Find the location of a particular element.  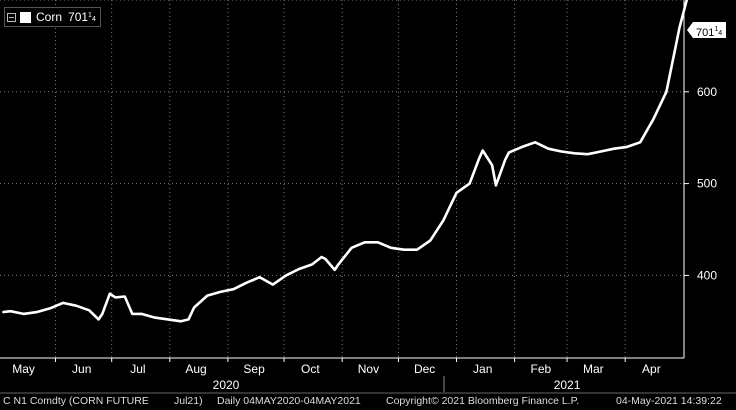

x-tick-label: Jun is located at coordinates (81, 369).